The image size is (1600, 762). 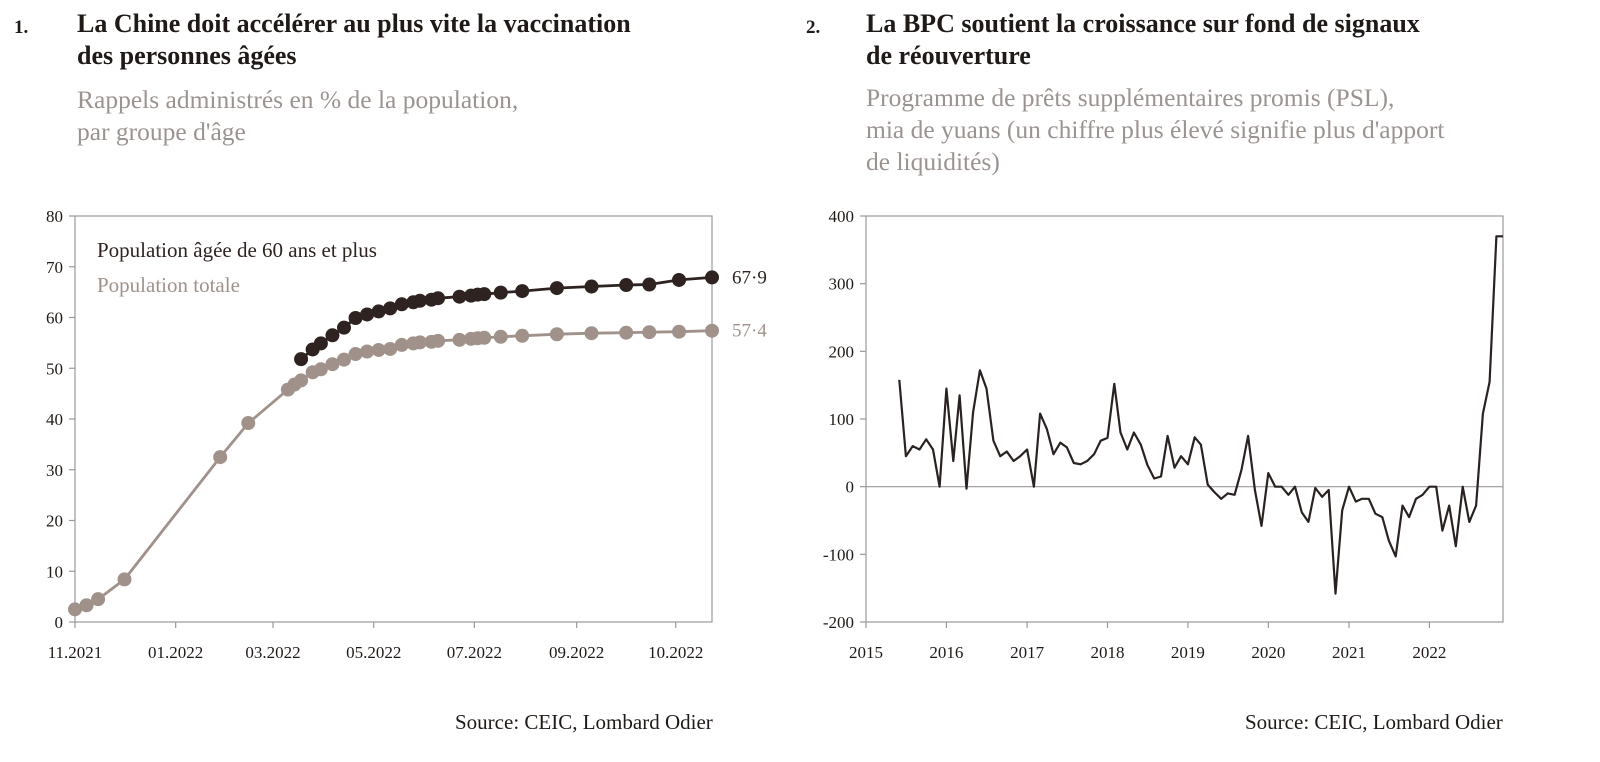 What do you see at coordinates (933, 161) in the screenshot?
I see `chart2-subtitle-line3: de liquidités)` at bounding box center [933, 161].